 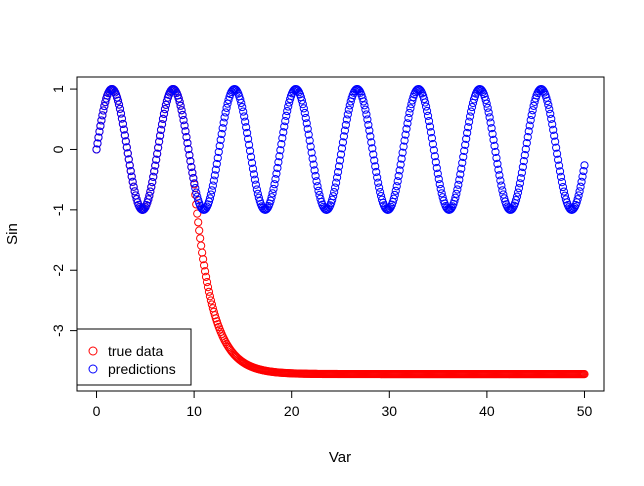 I want to click on x-tick-label: 0, so click(x=97, y=411).